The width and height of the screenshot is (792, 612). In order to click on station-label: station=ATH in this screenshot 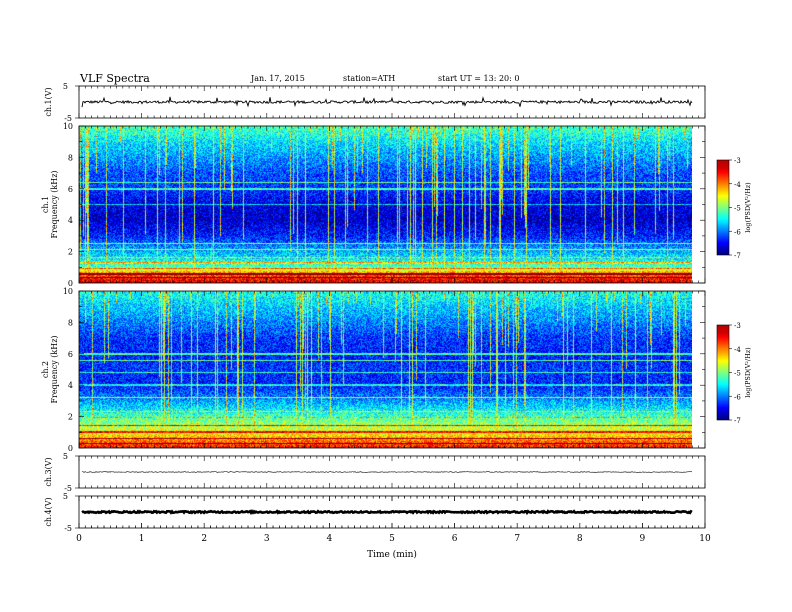, I will do `click(369, 78)`.